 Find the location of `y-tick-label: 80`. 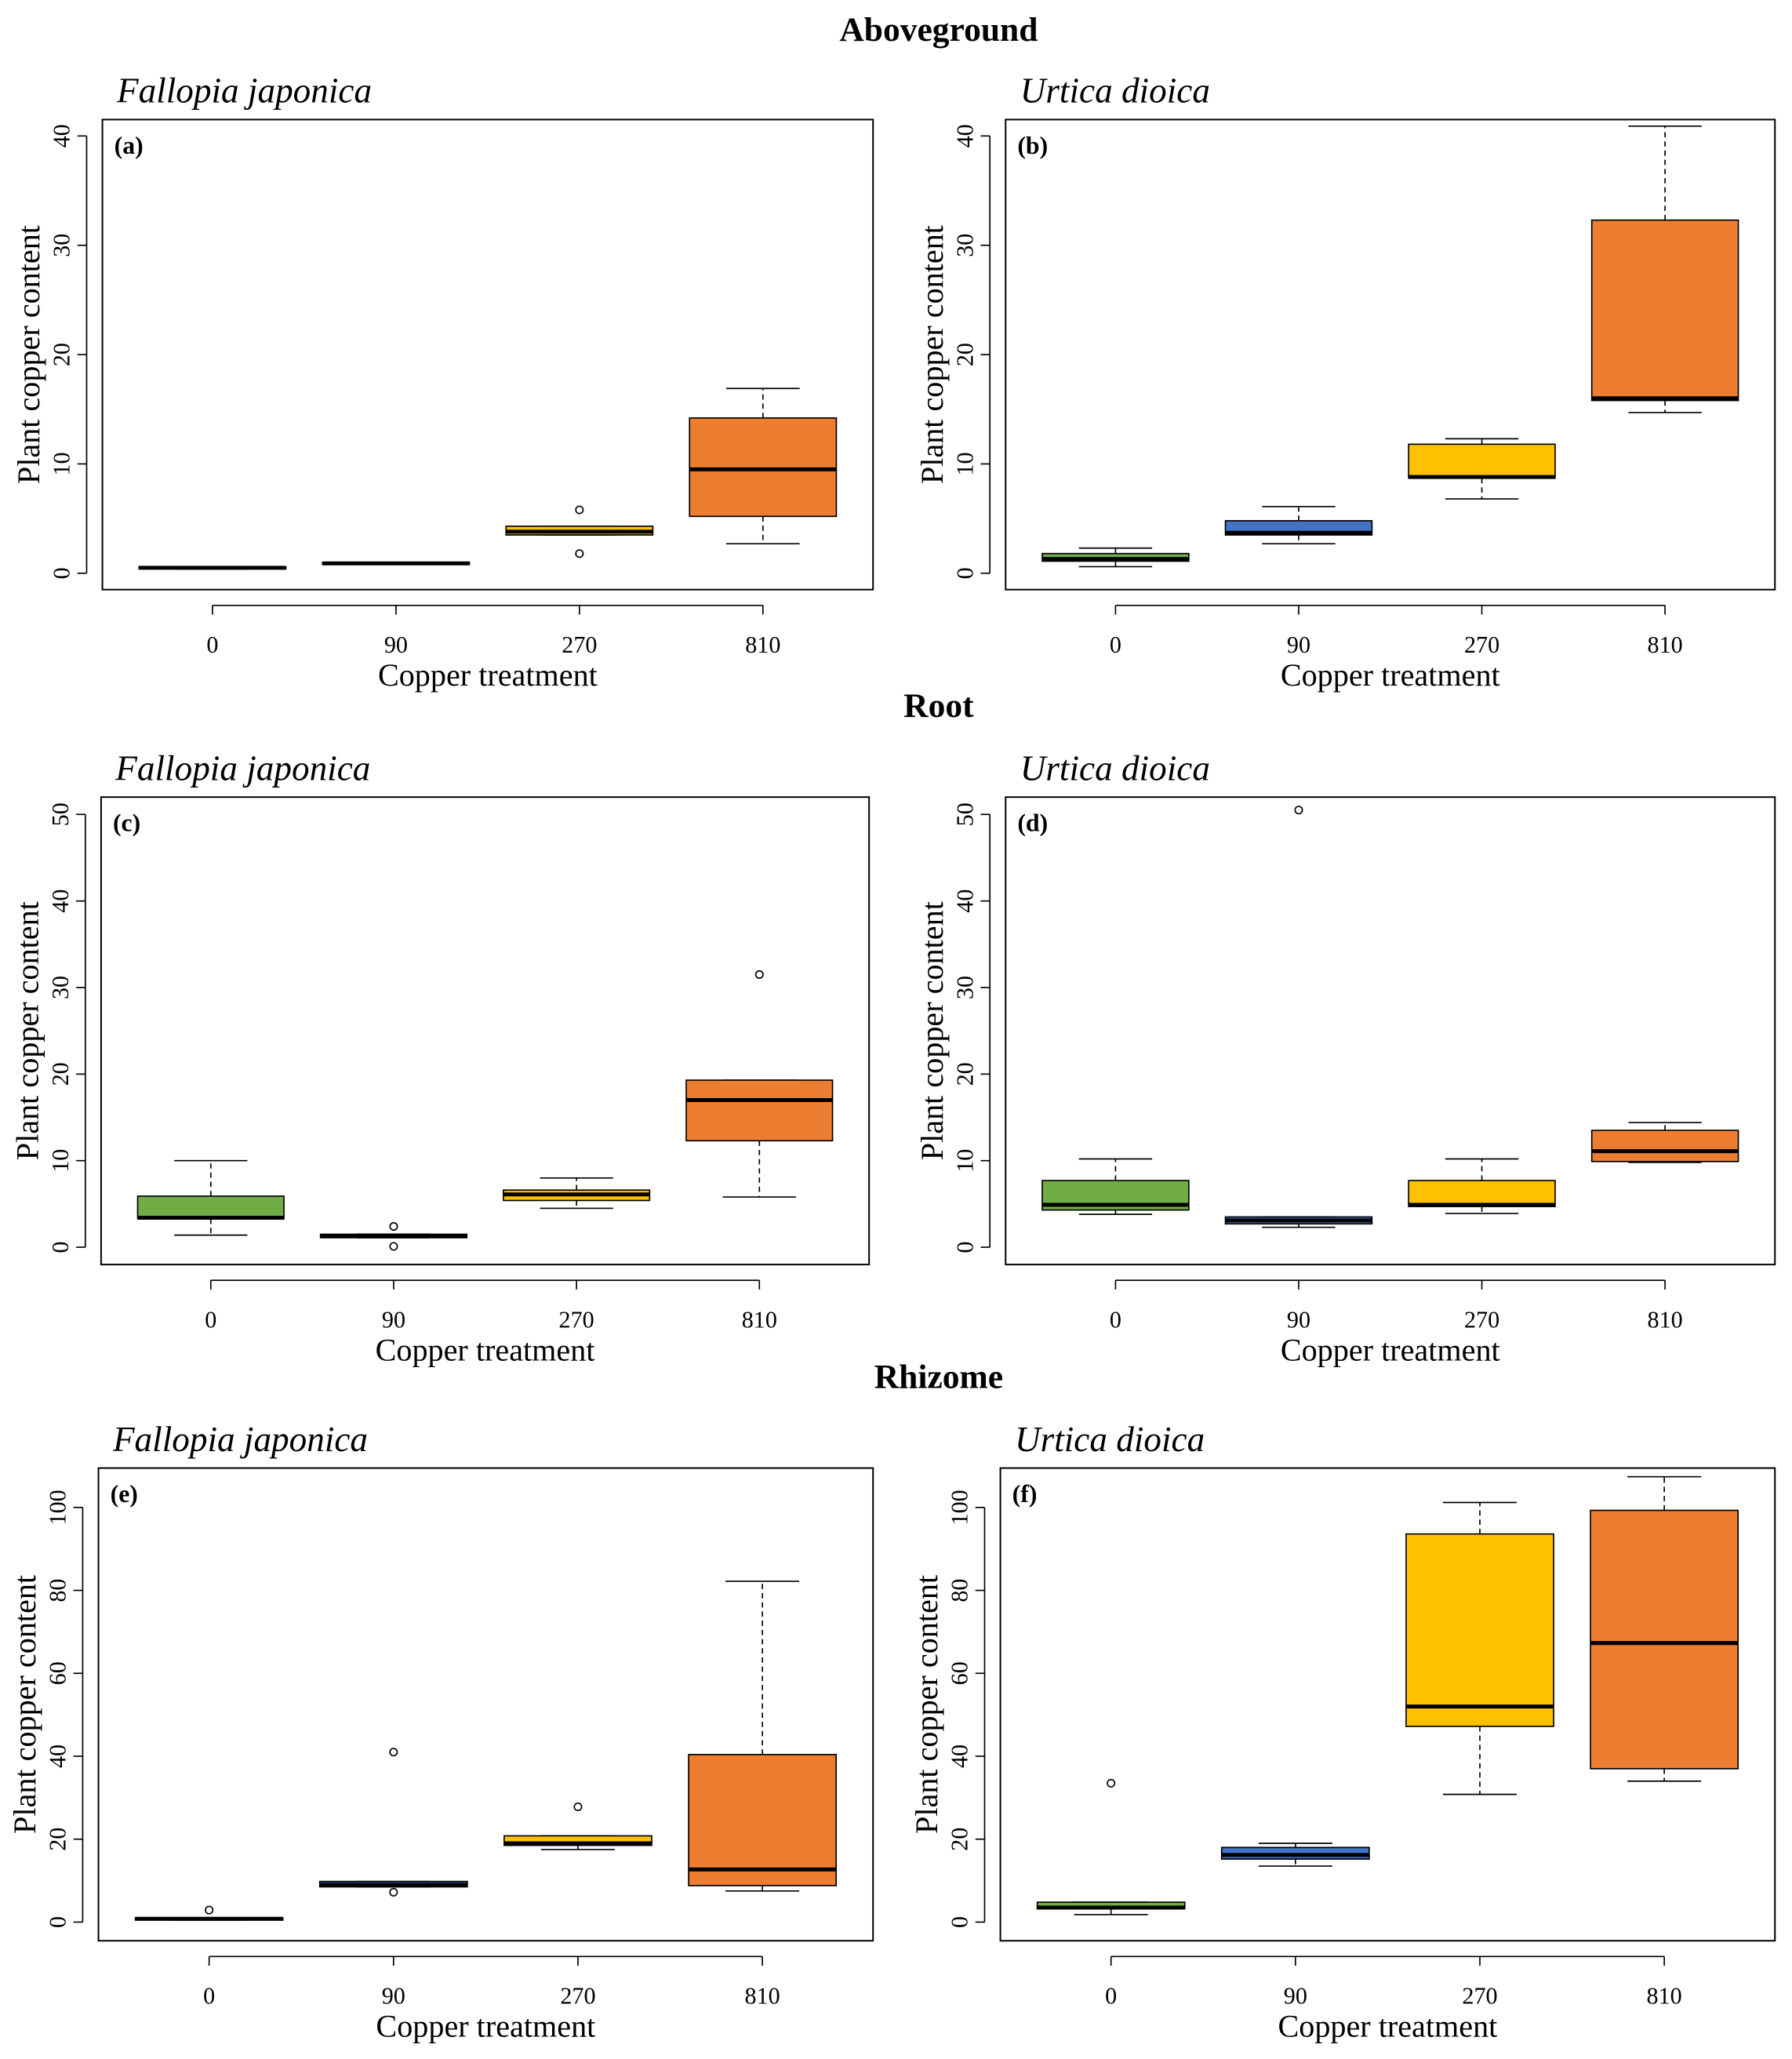

y-tick-label: 80 is located at coordinates (960, 1590).